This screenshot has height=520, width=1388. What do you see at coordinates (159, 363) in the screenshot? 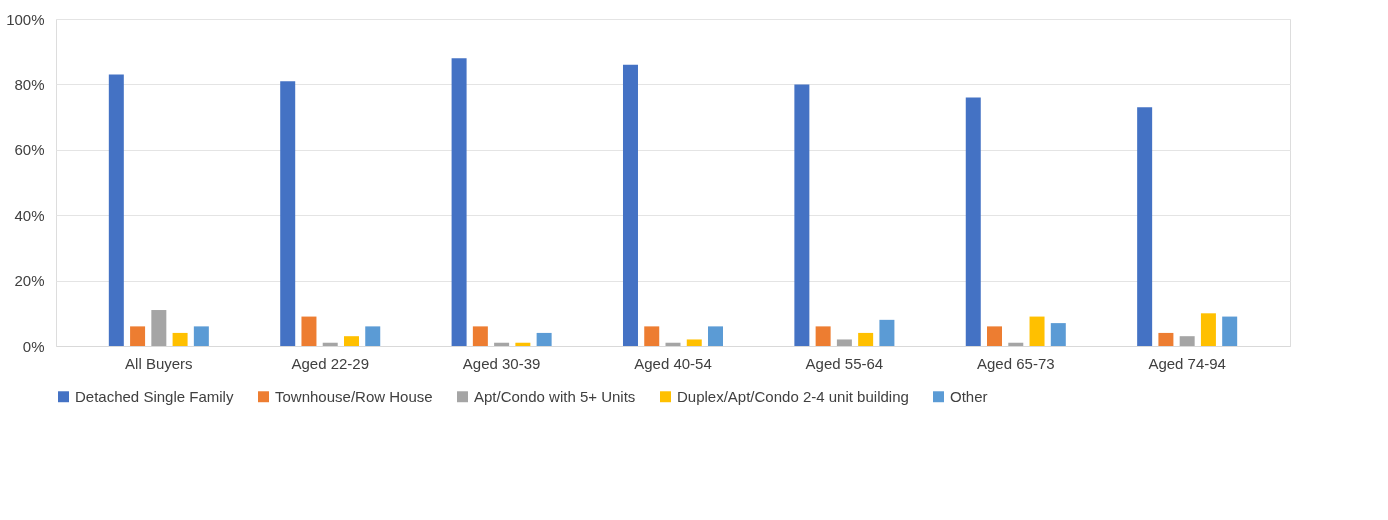
I see `x-tick-label: All Buyers` at bounding box center [159, 363].